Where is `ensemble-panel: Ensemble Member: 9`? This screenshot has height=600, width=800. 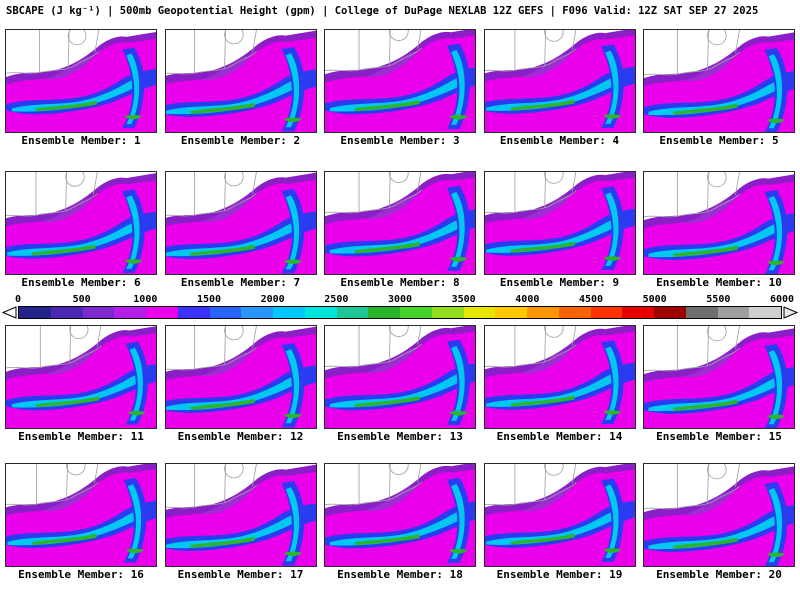
ensemble-panel: Ensemble Member: 9 is located at coordinates (559, 231).